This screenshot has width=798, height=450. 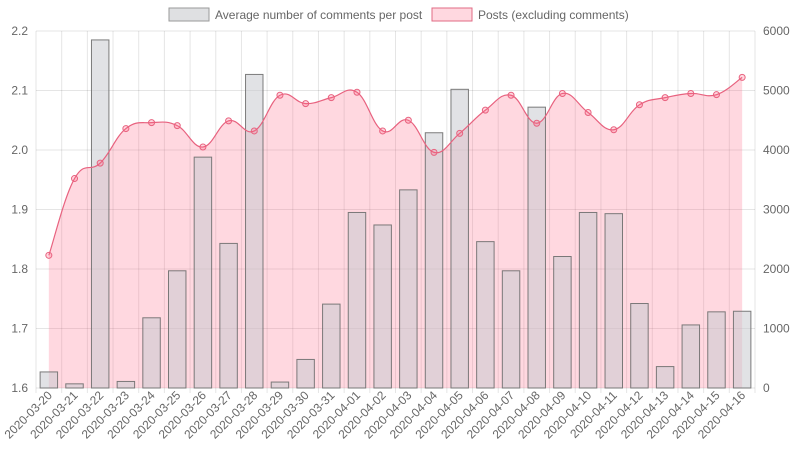 I want to click on y-right-axis: 0 1000 2000 3000 4000 5000 6000, so click(x=776, y=209).